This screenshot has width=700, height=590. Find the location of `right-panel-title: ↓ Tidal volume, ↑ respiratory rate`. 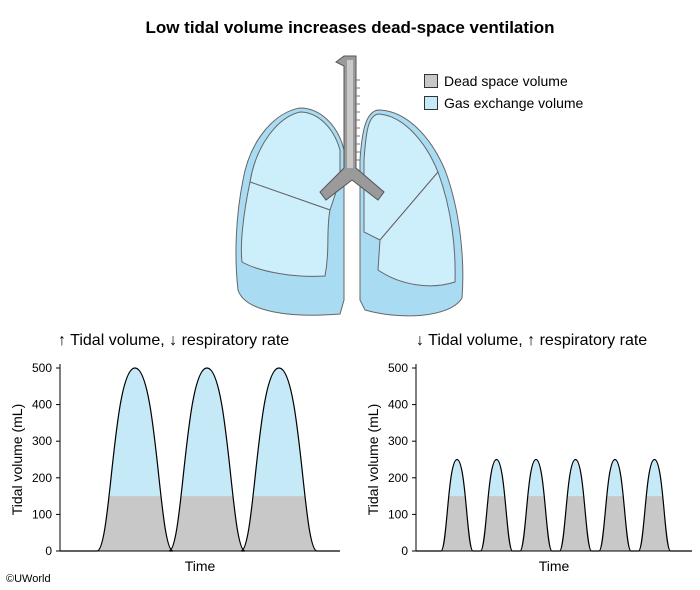

right-panel-title: ↓ Tidal volume, ↑ respiratory rate is located at coordinates (532, 340).